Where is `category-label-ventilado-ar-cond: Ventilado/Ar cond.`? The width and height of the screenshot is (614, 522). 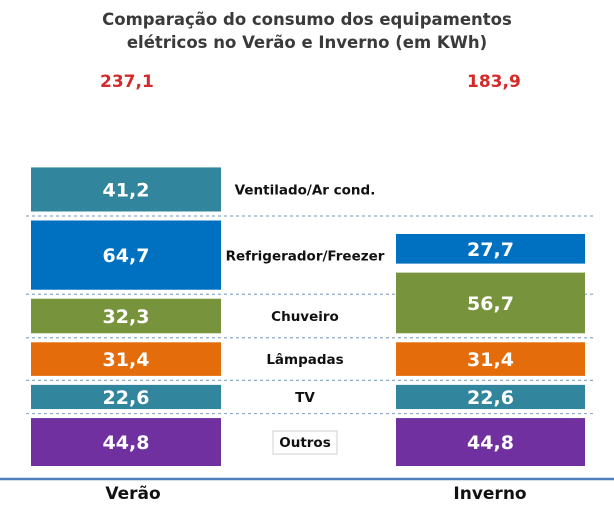
category-label-ventilado-ar-cond: Ventilado/Ar cond. is located at coordinates (305, 190).